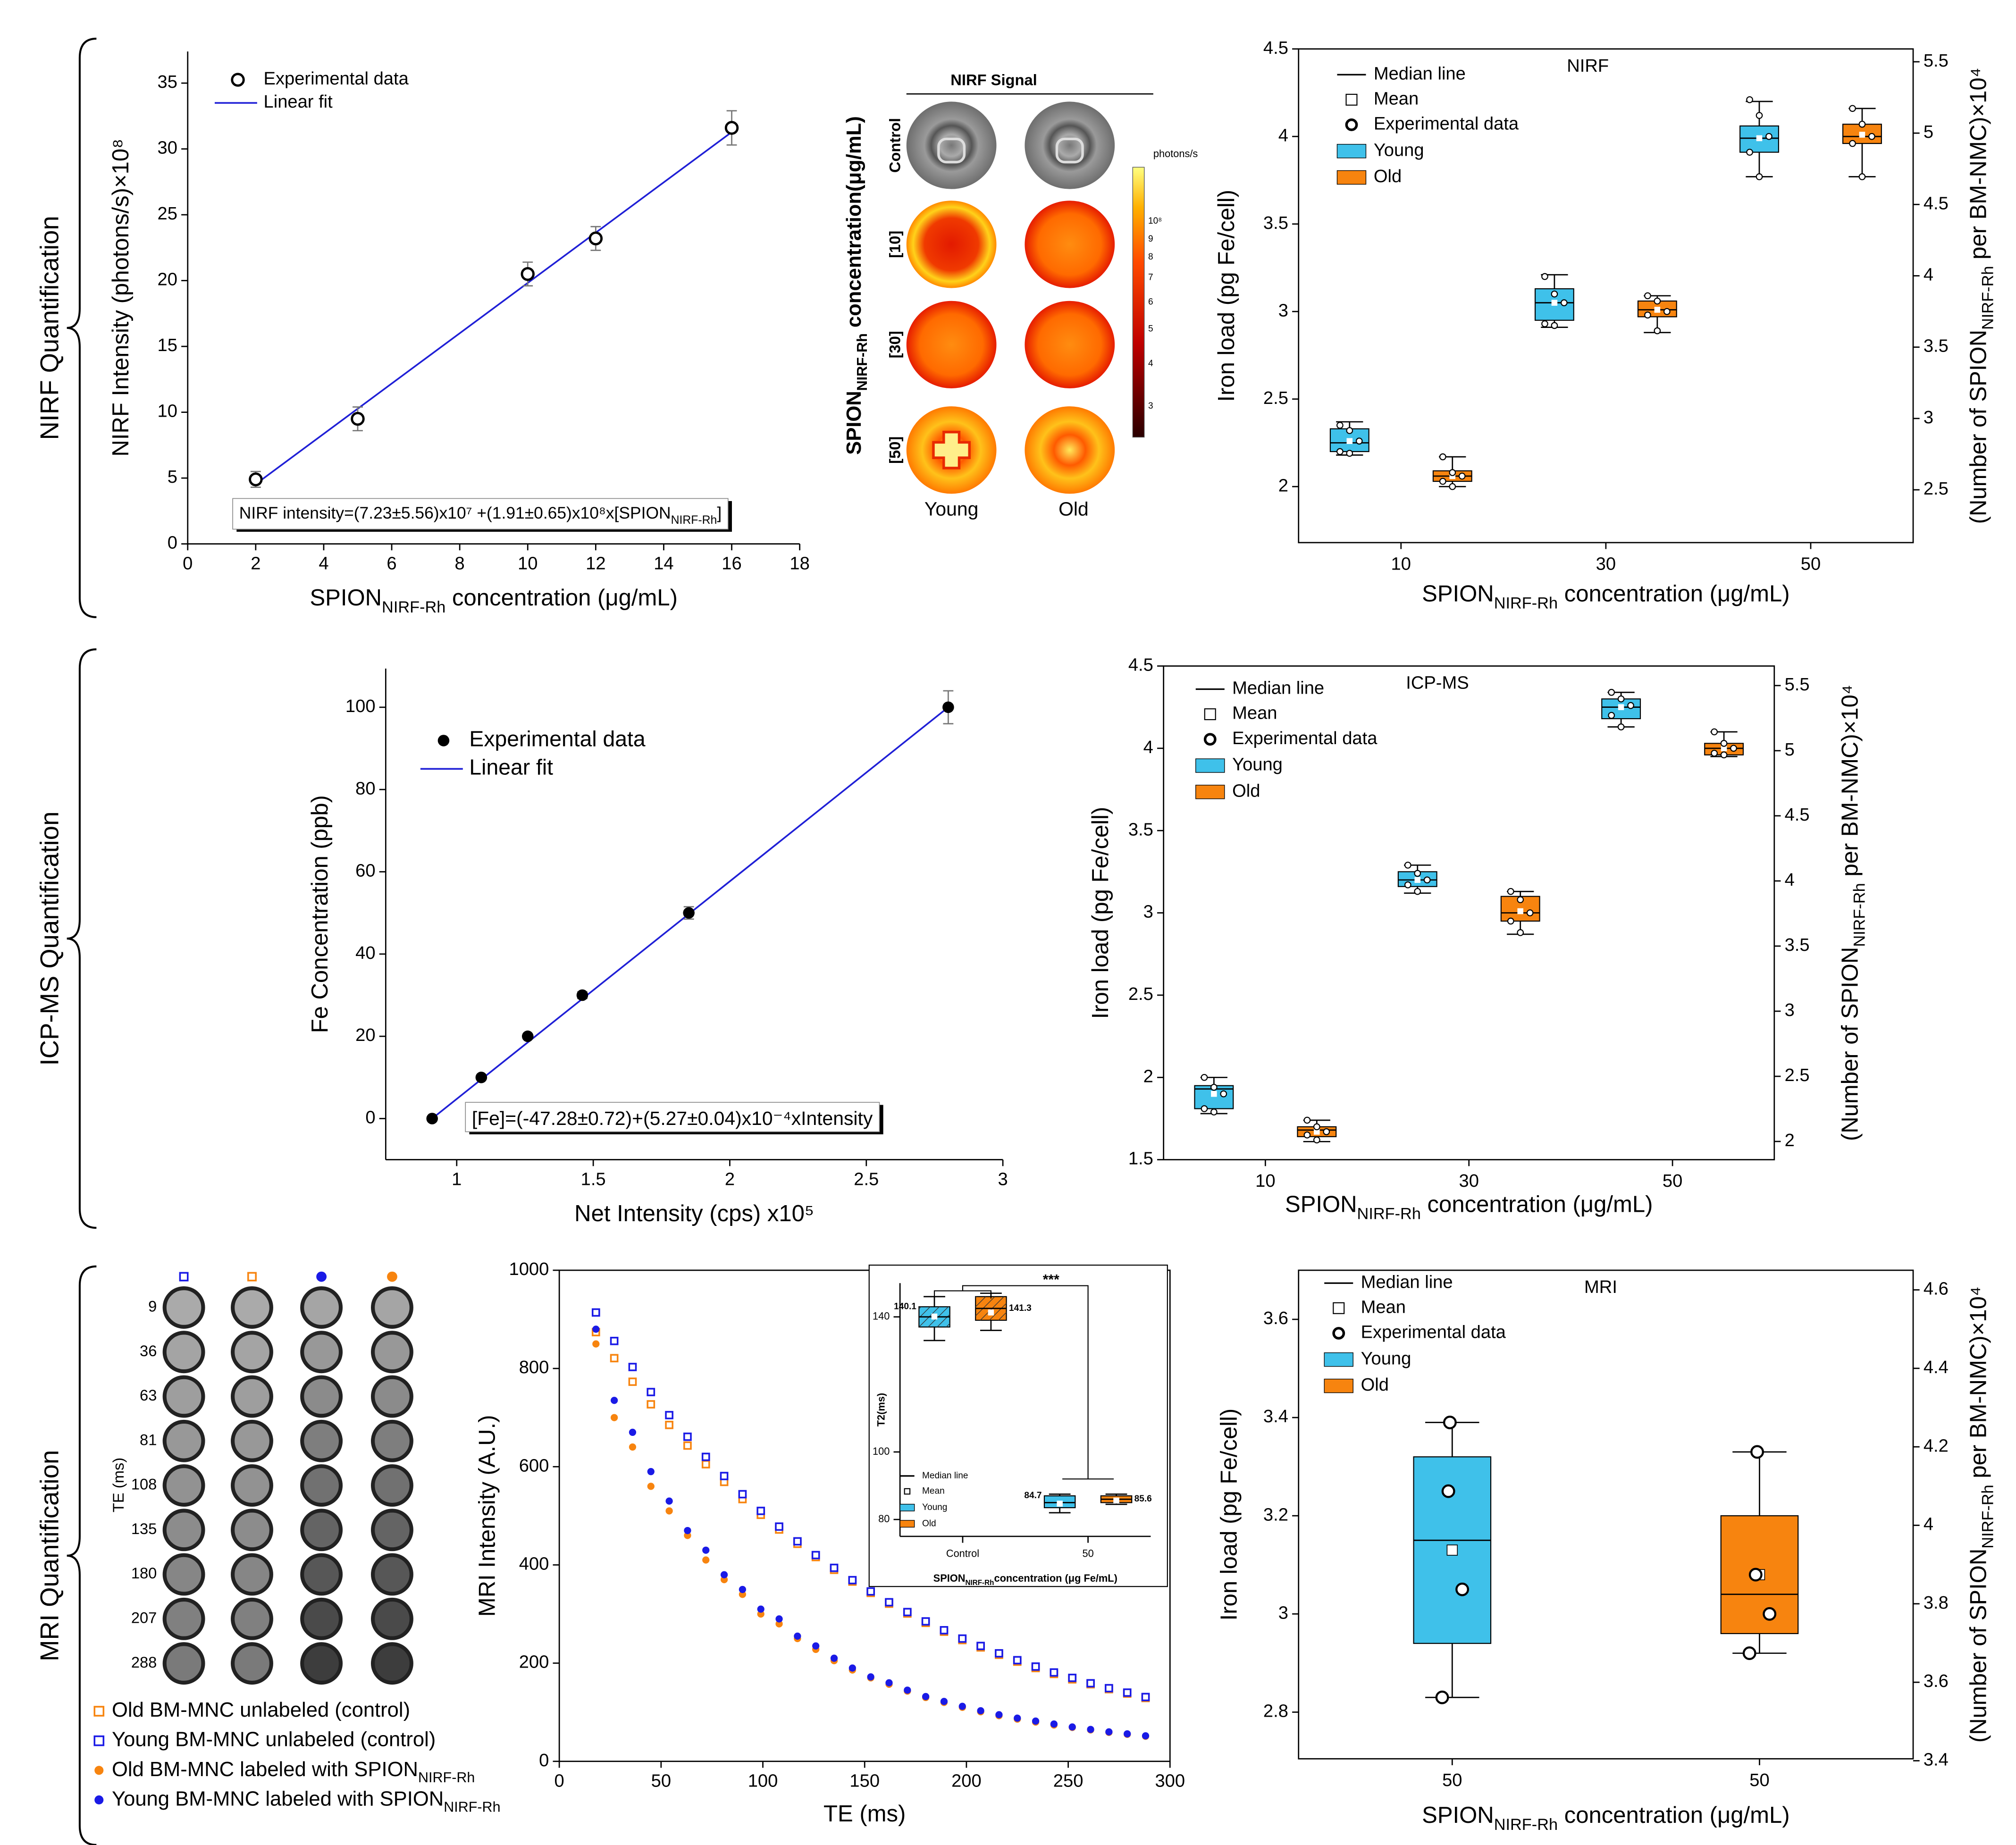 The image size is (2016, 1845). Describe the element at coordinates (49, 939) in the screenshot. I see `section-label: ICP-MS Quantification` at that location.